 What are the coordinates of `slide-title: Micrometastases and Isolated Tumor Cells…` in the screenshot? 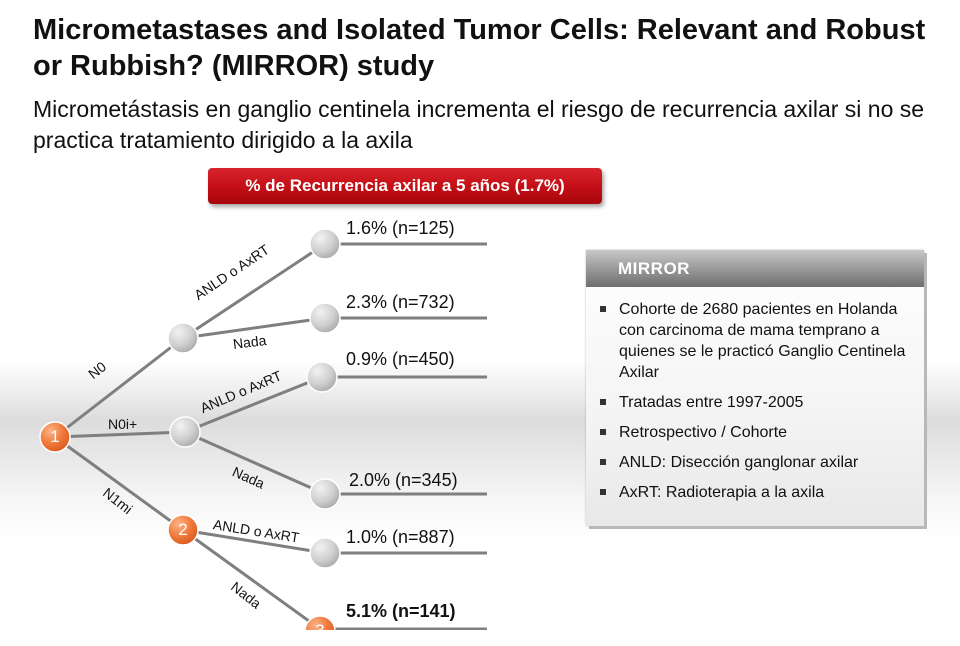 It's located at (479, 48).